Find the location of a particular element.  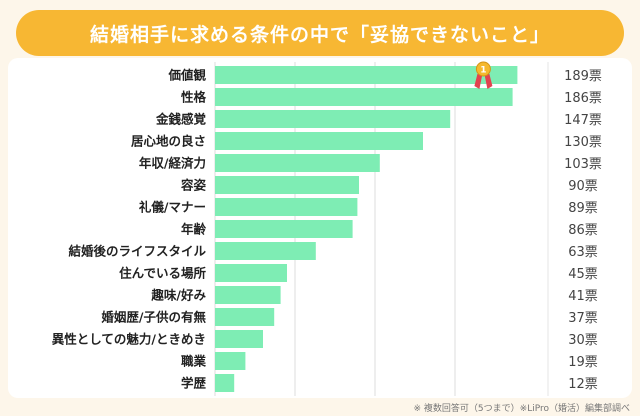

value-label: 63票 is located at coordinates (583, 252).